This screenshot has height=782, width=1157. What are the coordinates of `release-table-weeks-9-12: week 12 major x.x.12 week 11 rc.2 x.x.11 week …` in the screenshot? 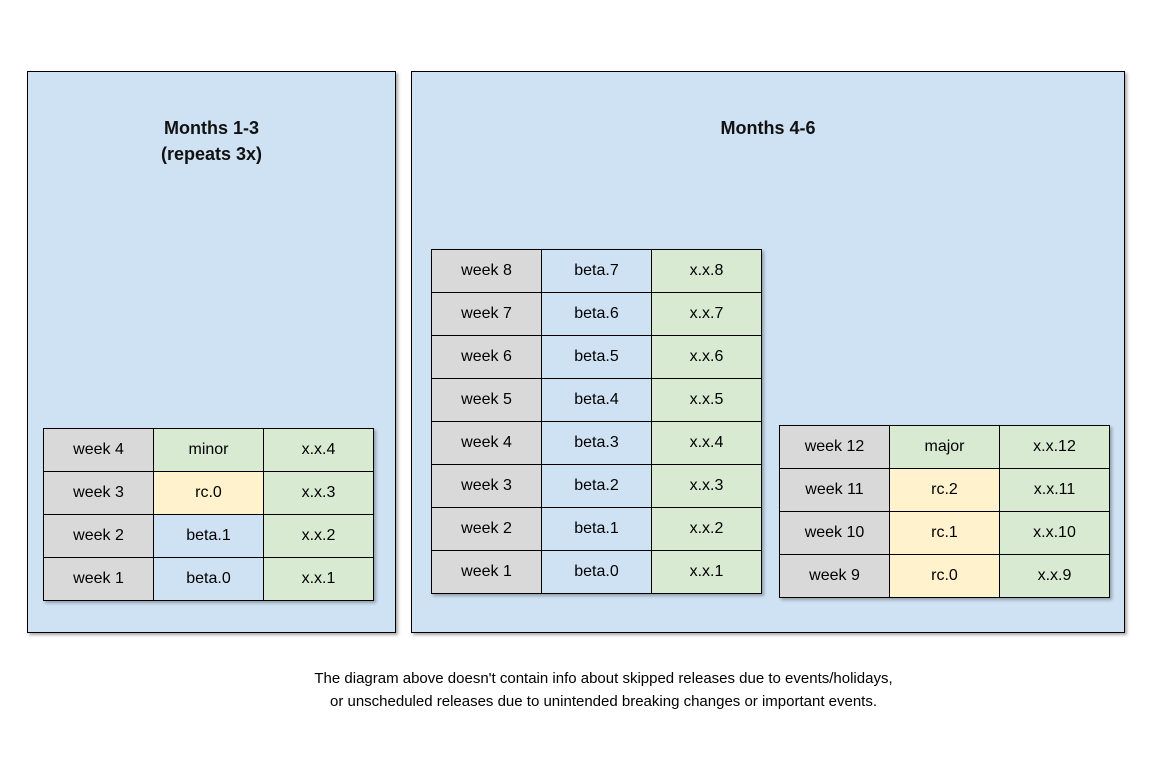 It's located at (944, 511).